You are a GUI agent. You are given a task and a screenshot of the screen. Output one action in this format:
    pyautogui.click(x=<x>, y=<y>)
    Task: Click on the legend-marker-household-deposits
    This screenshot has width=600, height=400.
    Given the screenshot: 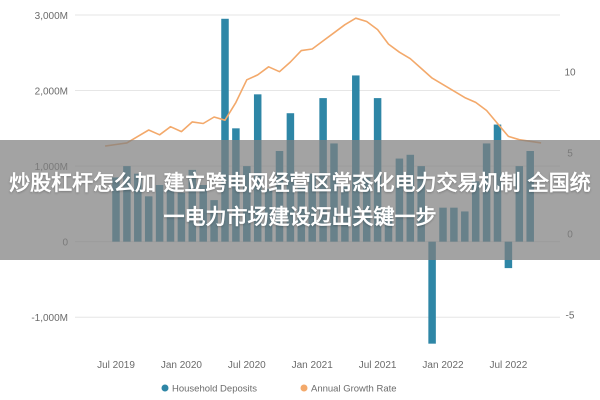 What is the action you would take?
    pyautogui.click(x=165, y=388)
    